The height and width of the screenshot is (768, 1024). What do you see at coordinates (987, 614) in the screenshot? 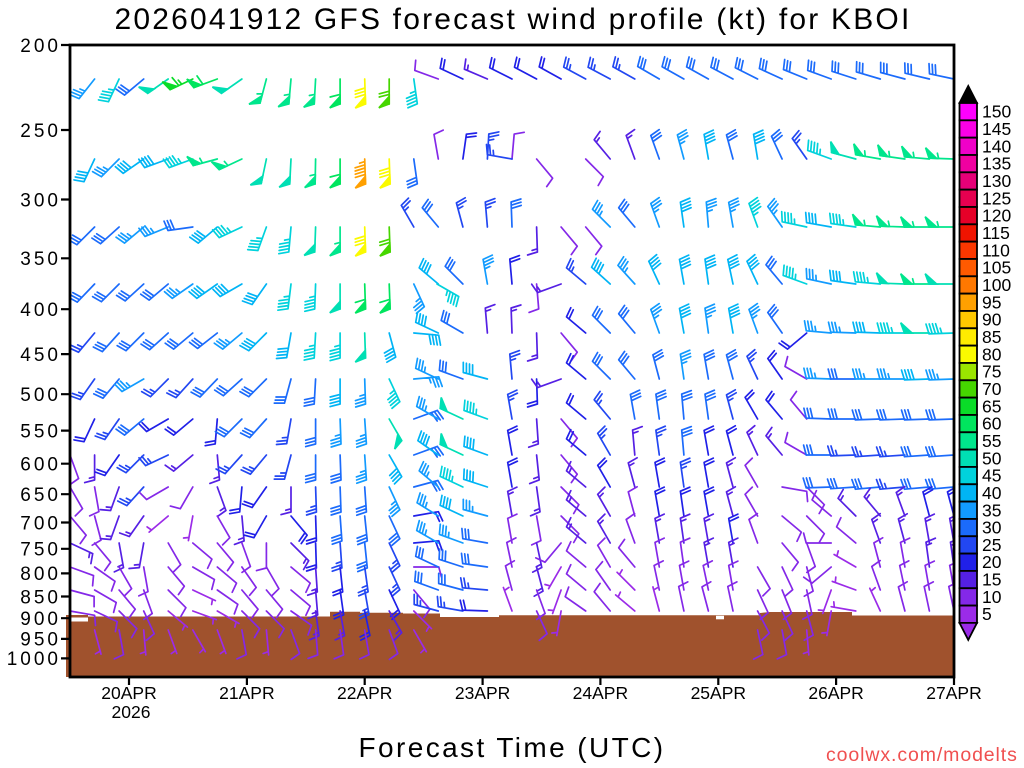
I see `svg-text: 5` at bounding box center [987, 614].